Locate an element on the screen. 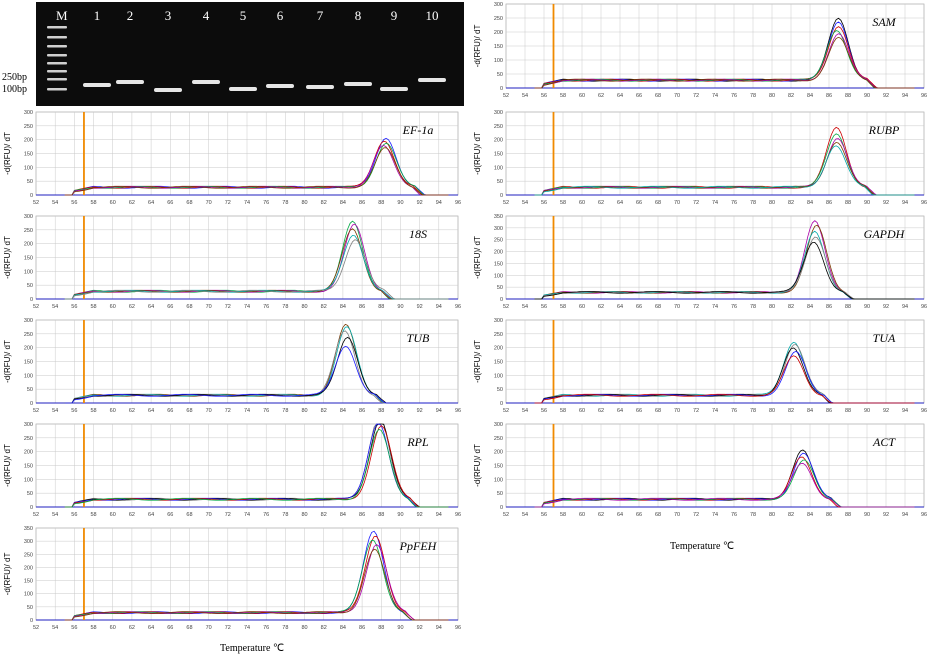  gel-lane-label: 7 is located at coordinates (320, 15).